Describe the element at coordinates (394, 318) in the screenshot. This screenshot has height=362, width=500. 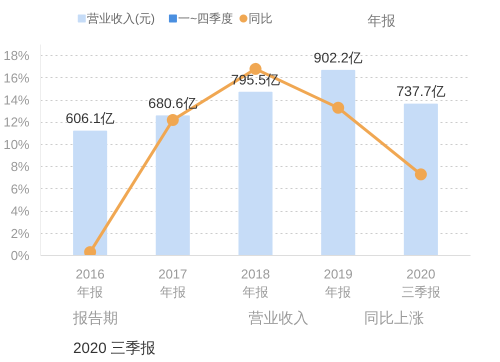
I see `text: 同比上涨` at that location.